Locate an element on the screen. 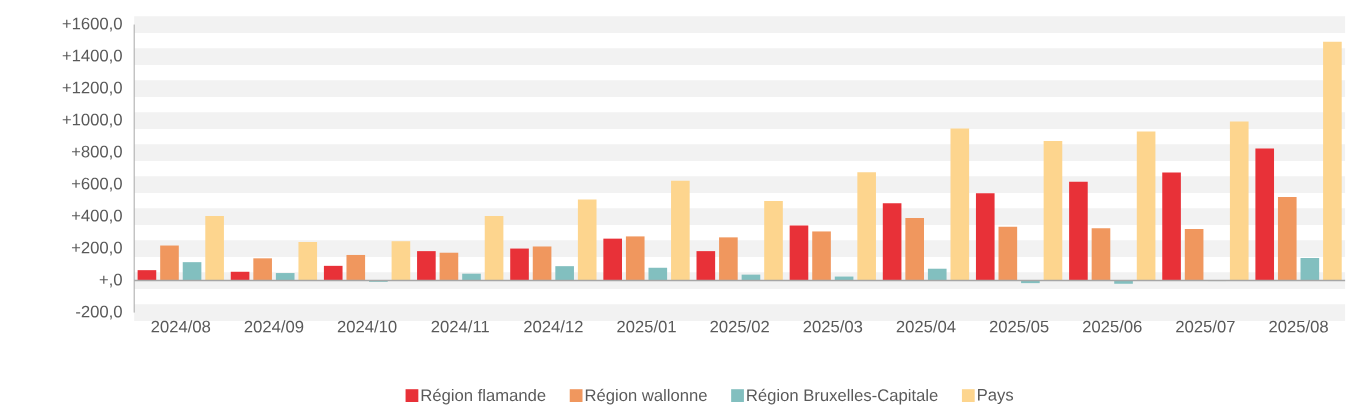 Image resolution: width=1353 pixels, height=407 pixels. legend-label: Région Bruxelles-Capitale is located at coordinates (842, 396).